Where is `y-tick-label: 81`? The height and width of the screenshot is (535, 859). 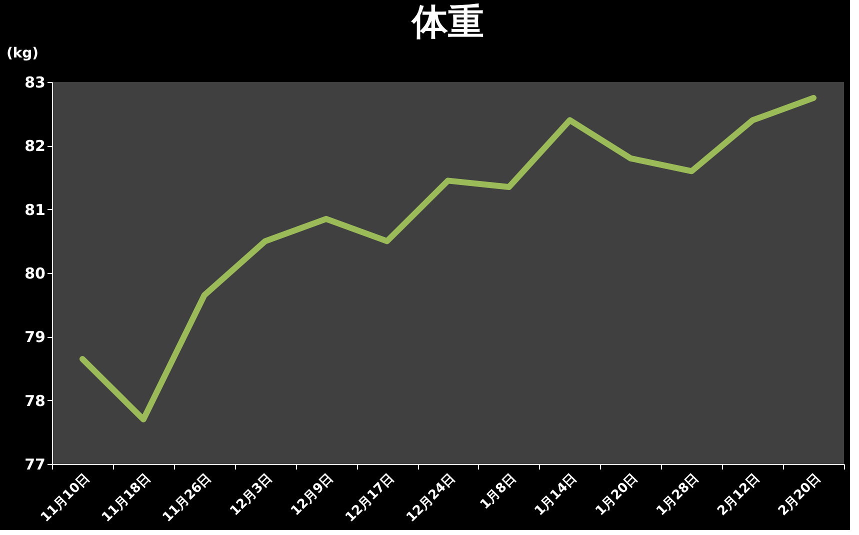
y-tick-label: 81 is located at coordinates (35, 209).